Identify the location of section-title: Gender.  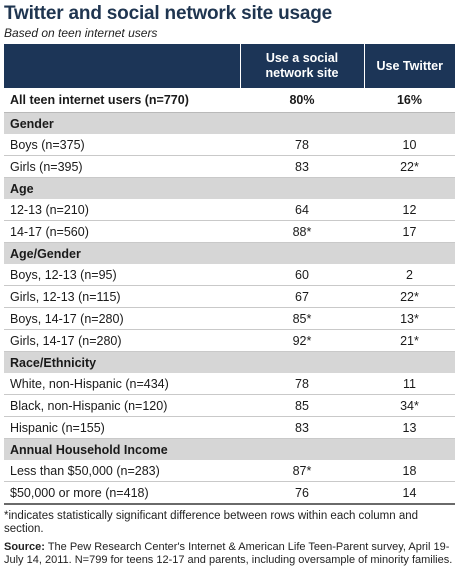
(229, 123).